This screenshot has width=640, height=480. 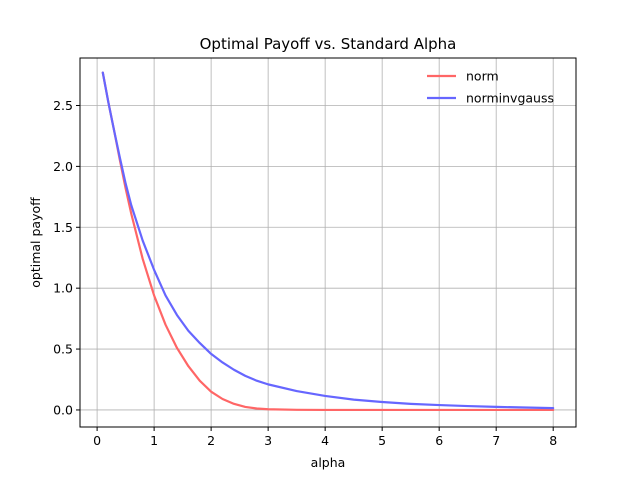 What do you see at coordinates (35, 242) in the screenshot?
I see `y-axis-label: optimal payoff` at bounding box center [35, 242].